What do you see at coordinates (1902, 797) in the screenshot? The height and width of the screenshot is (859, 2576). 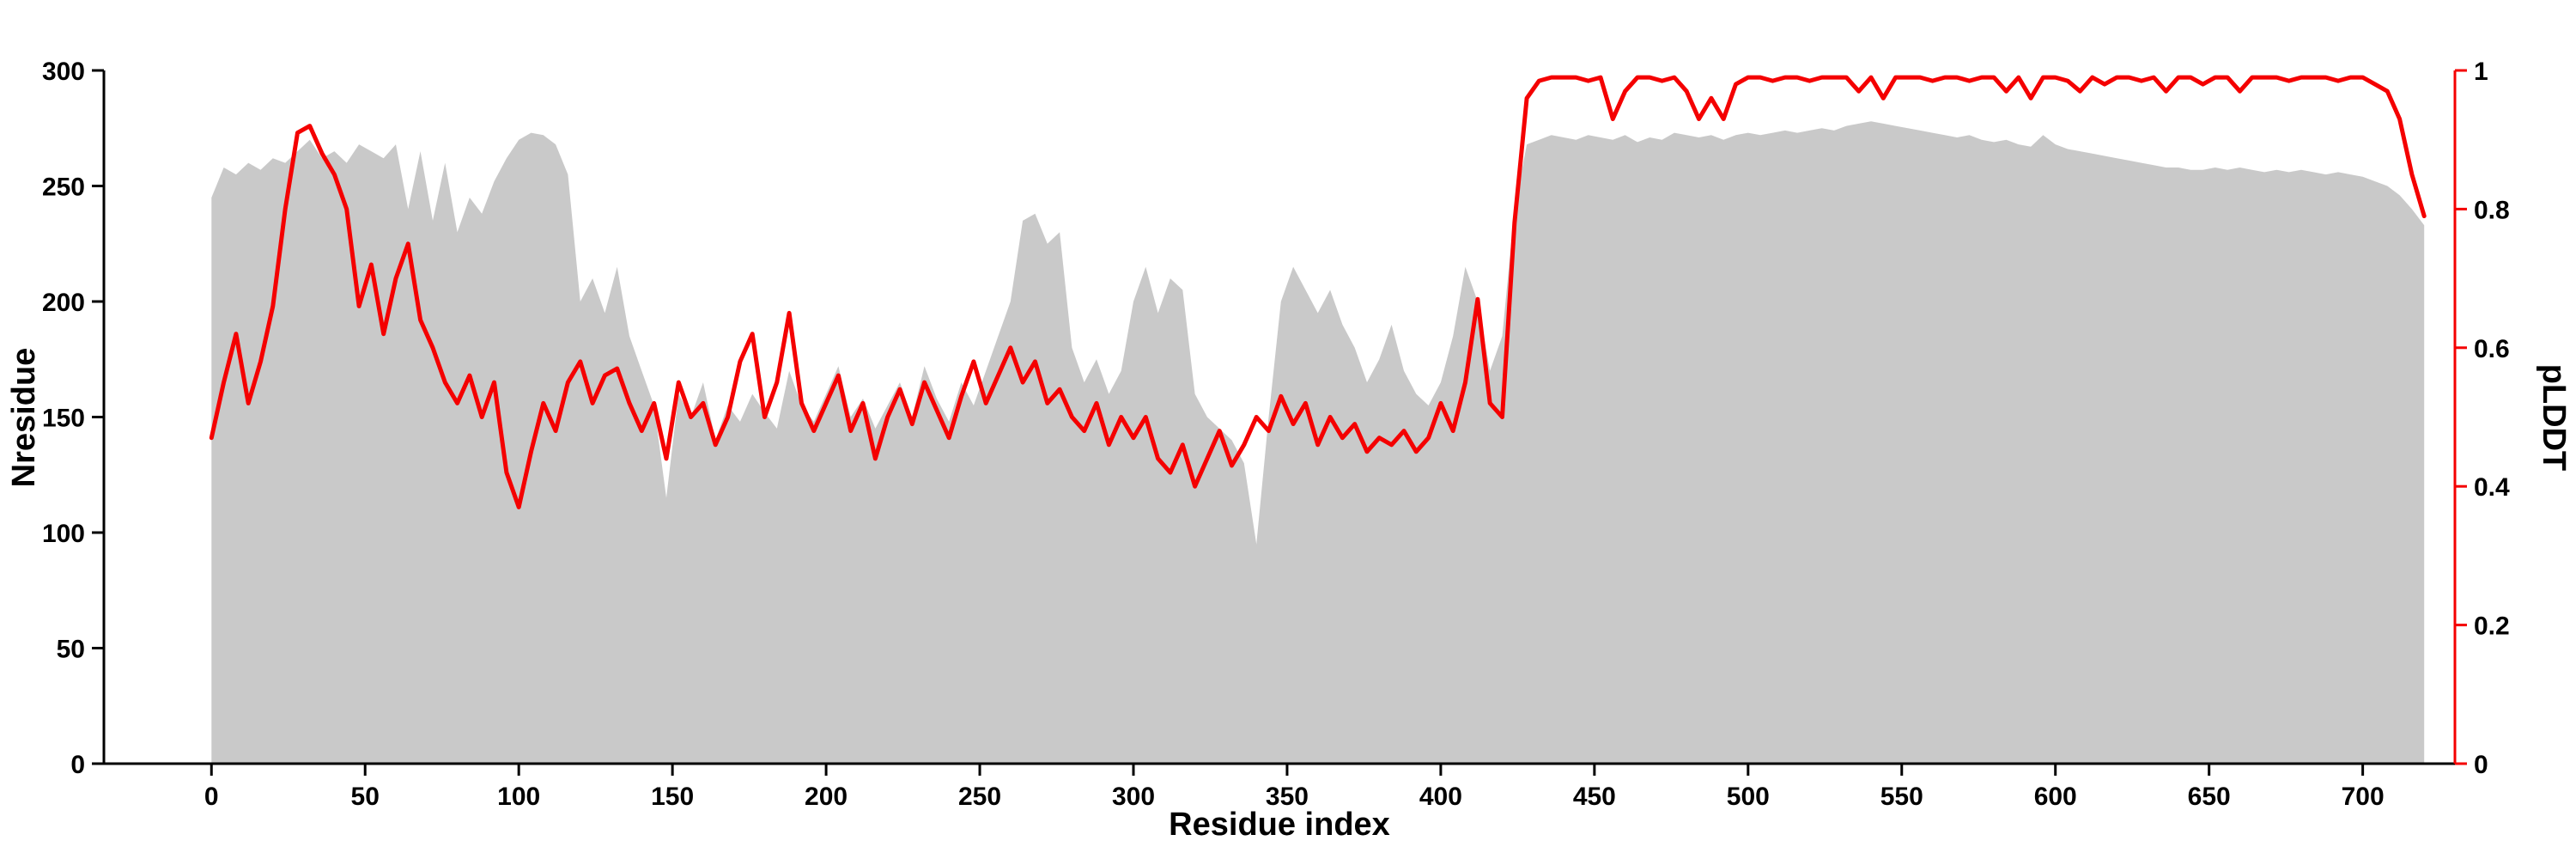 I see `x-tick-label: 550` at bounding box center [1902, 797].